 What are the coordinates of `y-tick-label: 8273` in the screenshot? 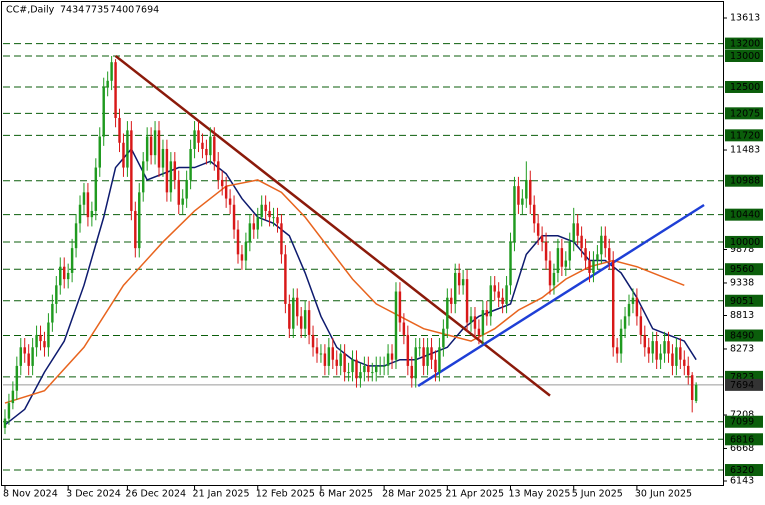 It's located at (742, 348).